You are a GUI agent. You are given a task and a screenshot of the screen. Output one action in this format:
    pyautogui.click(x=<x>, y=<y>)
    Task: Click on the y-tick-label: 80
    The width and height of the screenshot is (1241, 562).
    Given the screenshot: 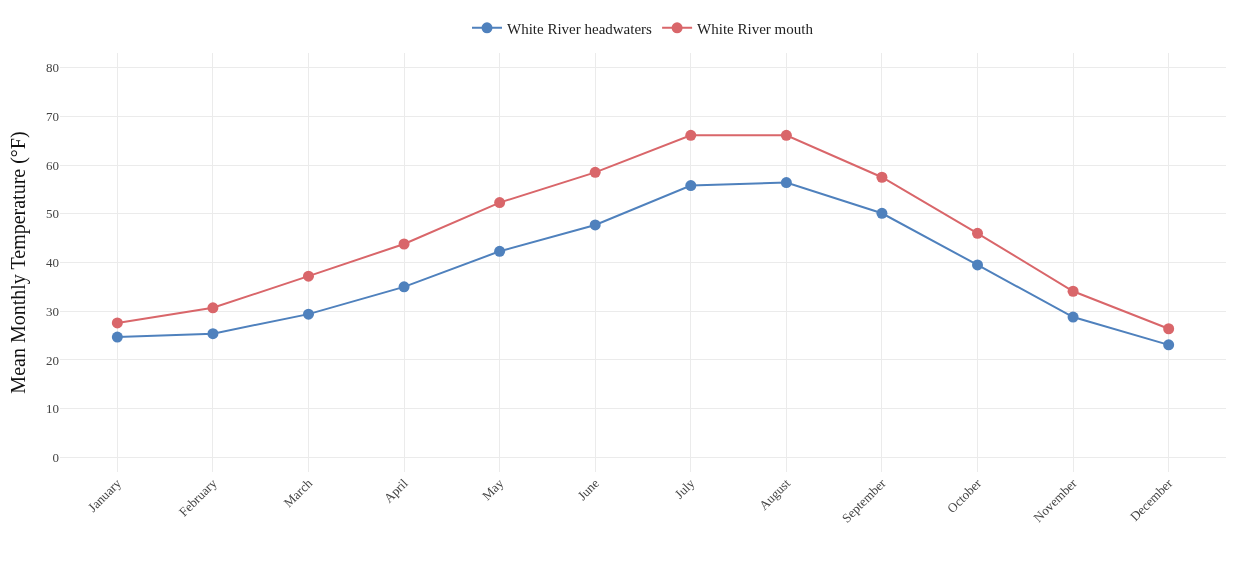 What is the action you would take?
    pyautogui.click(x=52, y=68)
    